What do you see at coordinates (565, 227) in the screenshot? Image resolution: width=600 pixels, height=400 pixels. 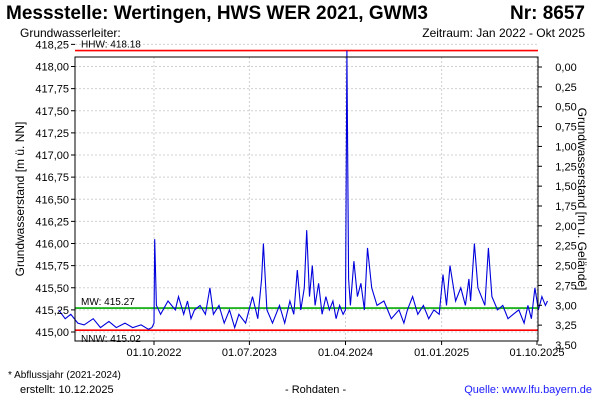 I see `y2-tick-label: 2,00` at bounding box center [565, 227].